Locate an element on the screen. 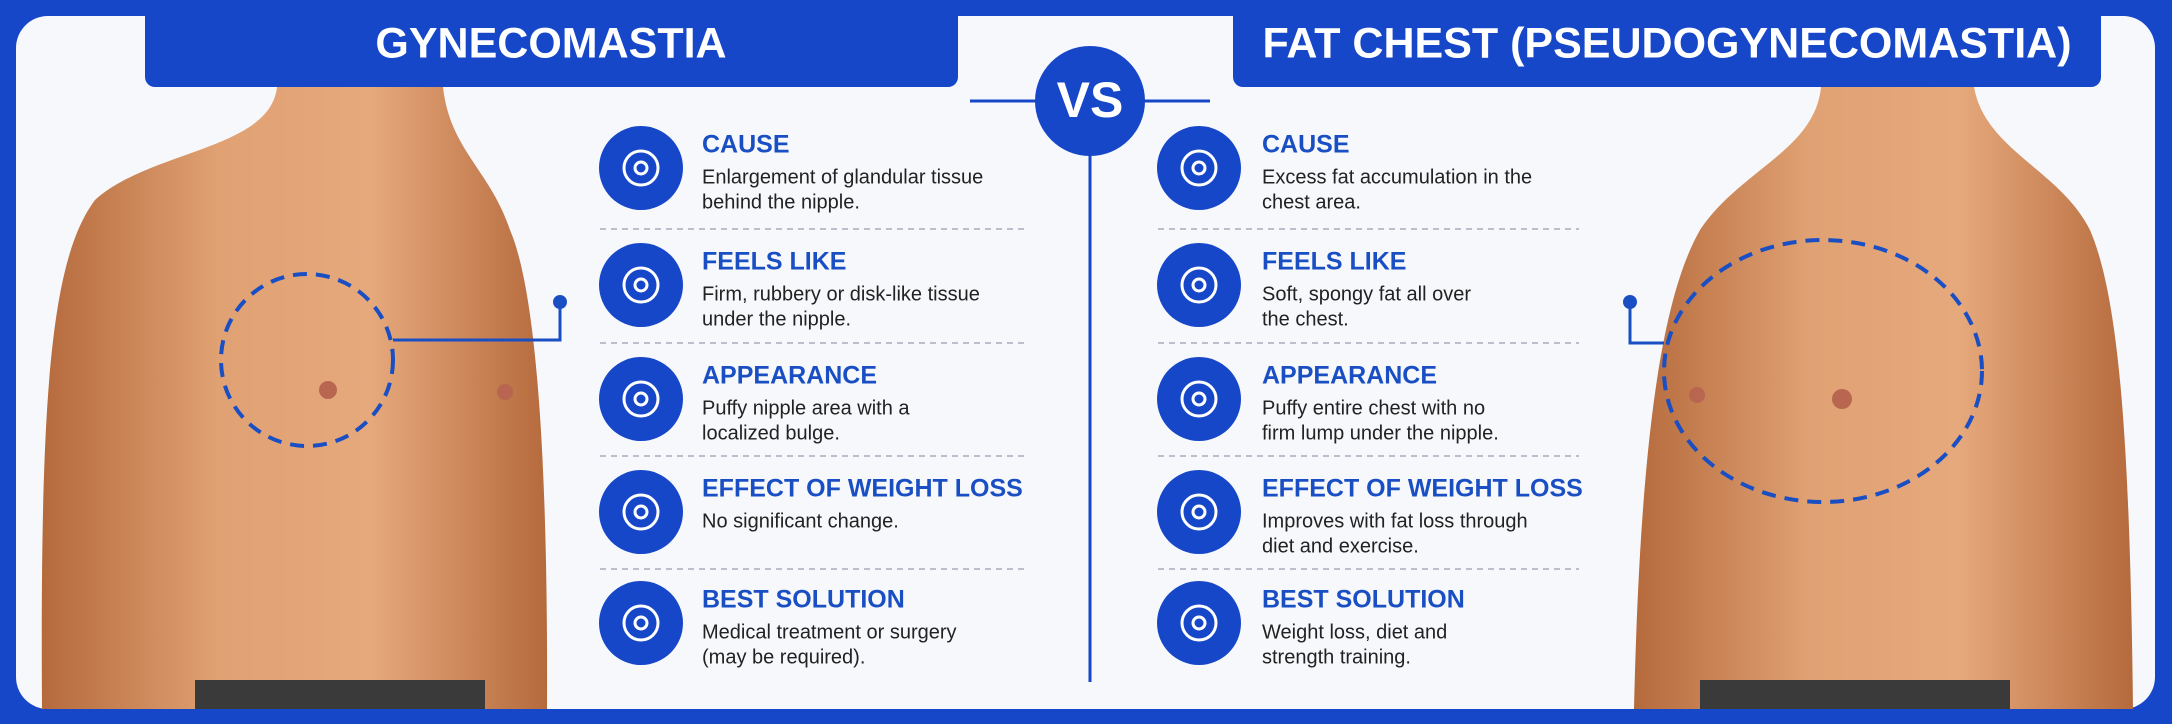  row-text: the chest. is located at coordinates (1305, 319).